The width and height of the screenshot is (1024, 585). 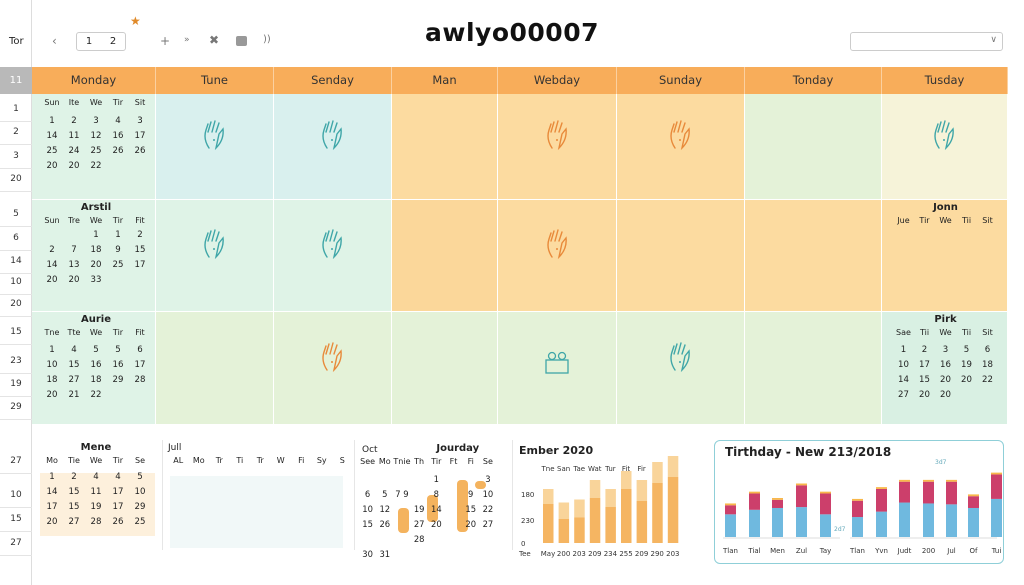 I want to click on day-cell-r2-c6, so click(x=813, y=368).